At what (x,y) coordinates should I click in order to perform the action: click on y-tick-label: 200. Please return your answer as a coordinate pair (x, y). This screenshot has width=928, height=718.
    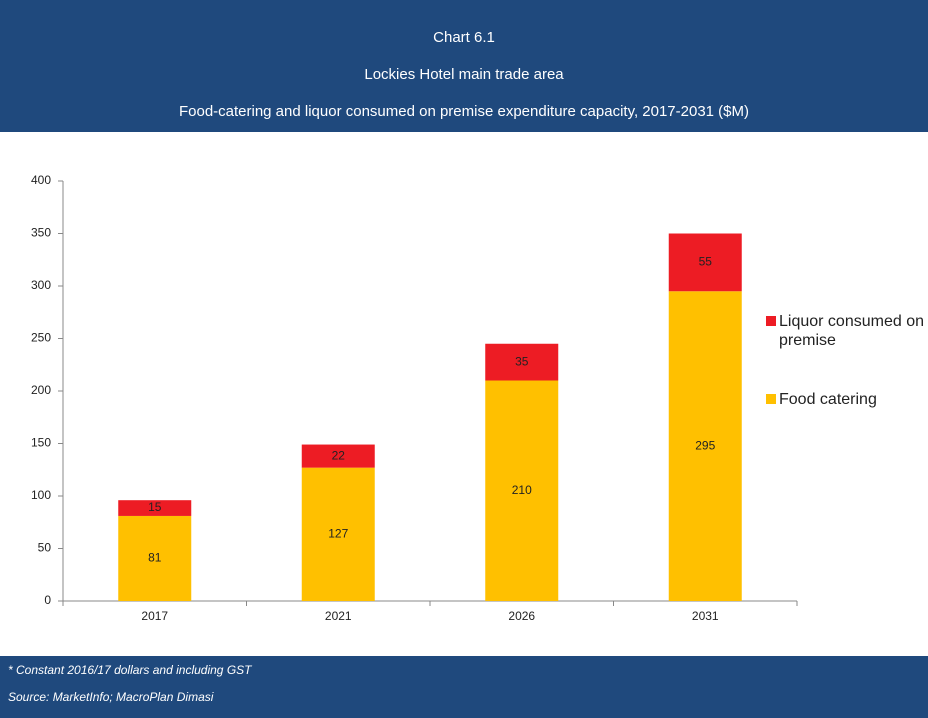
    Looking at the image, I should click on (41, 390).